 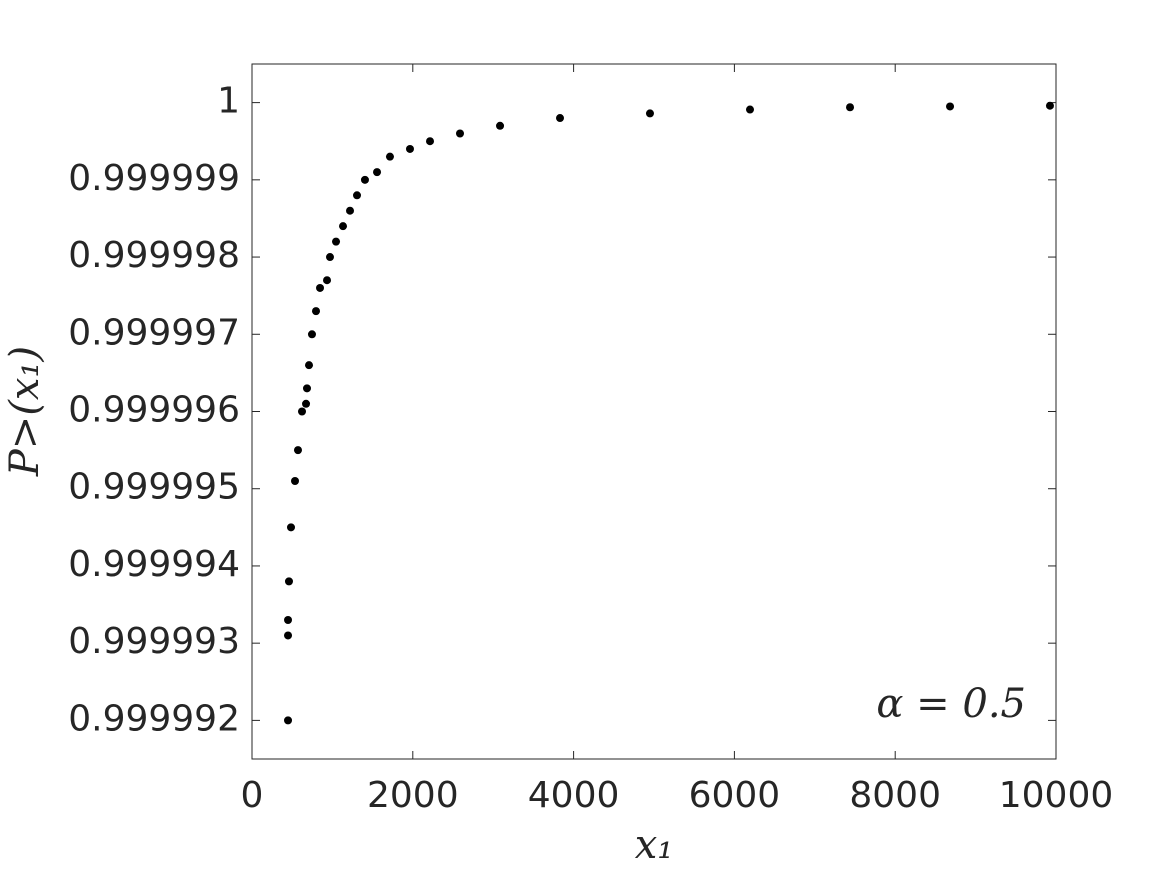 What do you see at coordinates (154, 718) in the screenshot?
I see `y-tick-label: 0.999992` at bounding box center [154, 718].